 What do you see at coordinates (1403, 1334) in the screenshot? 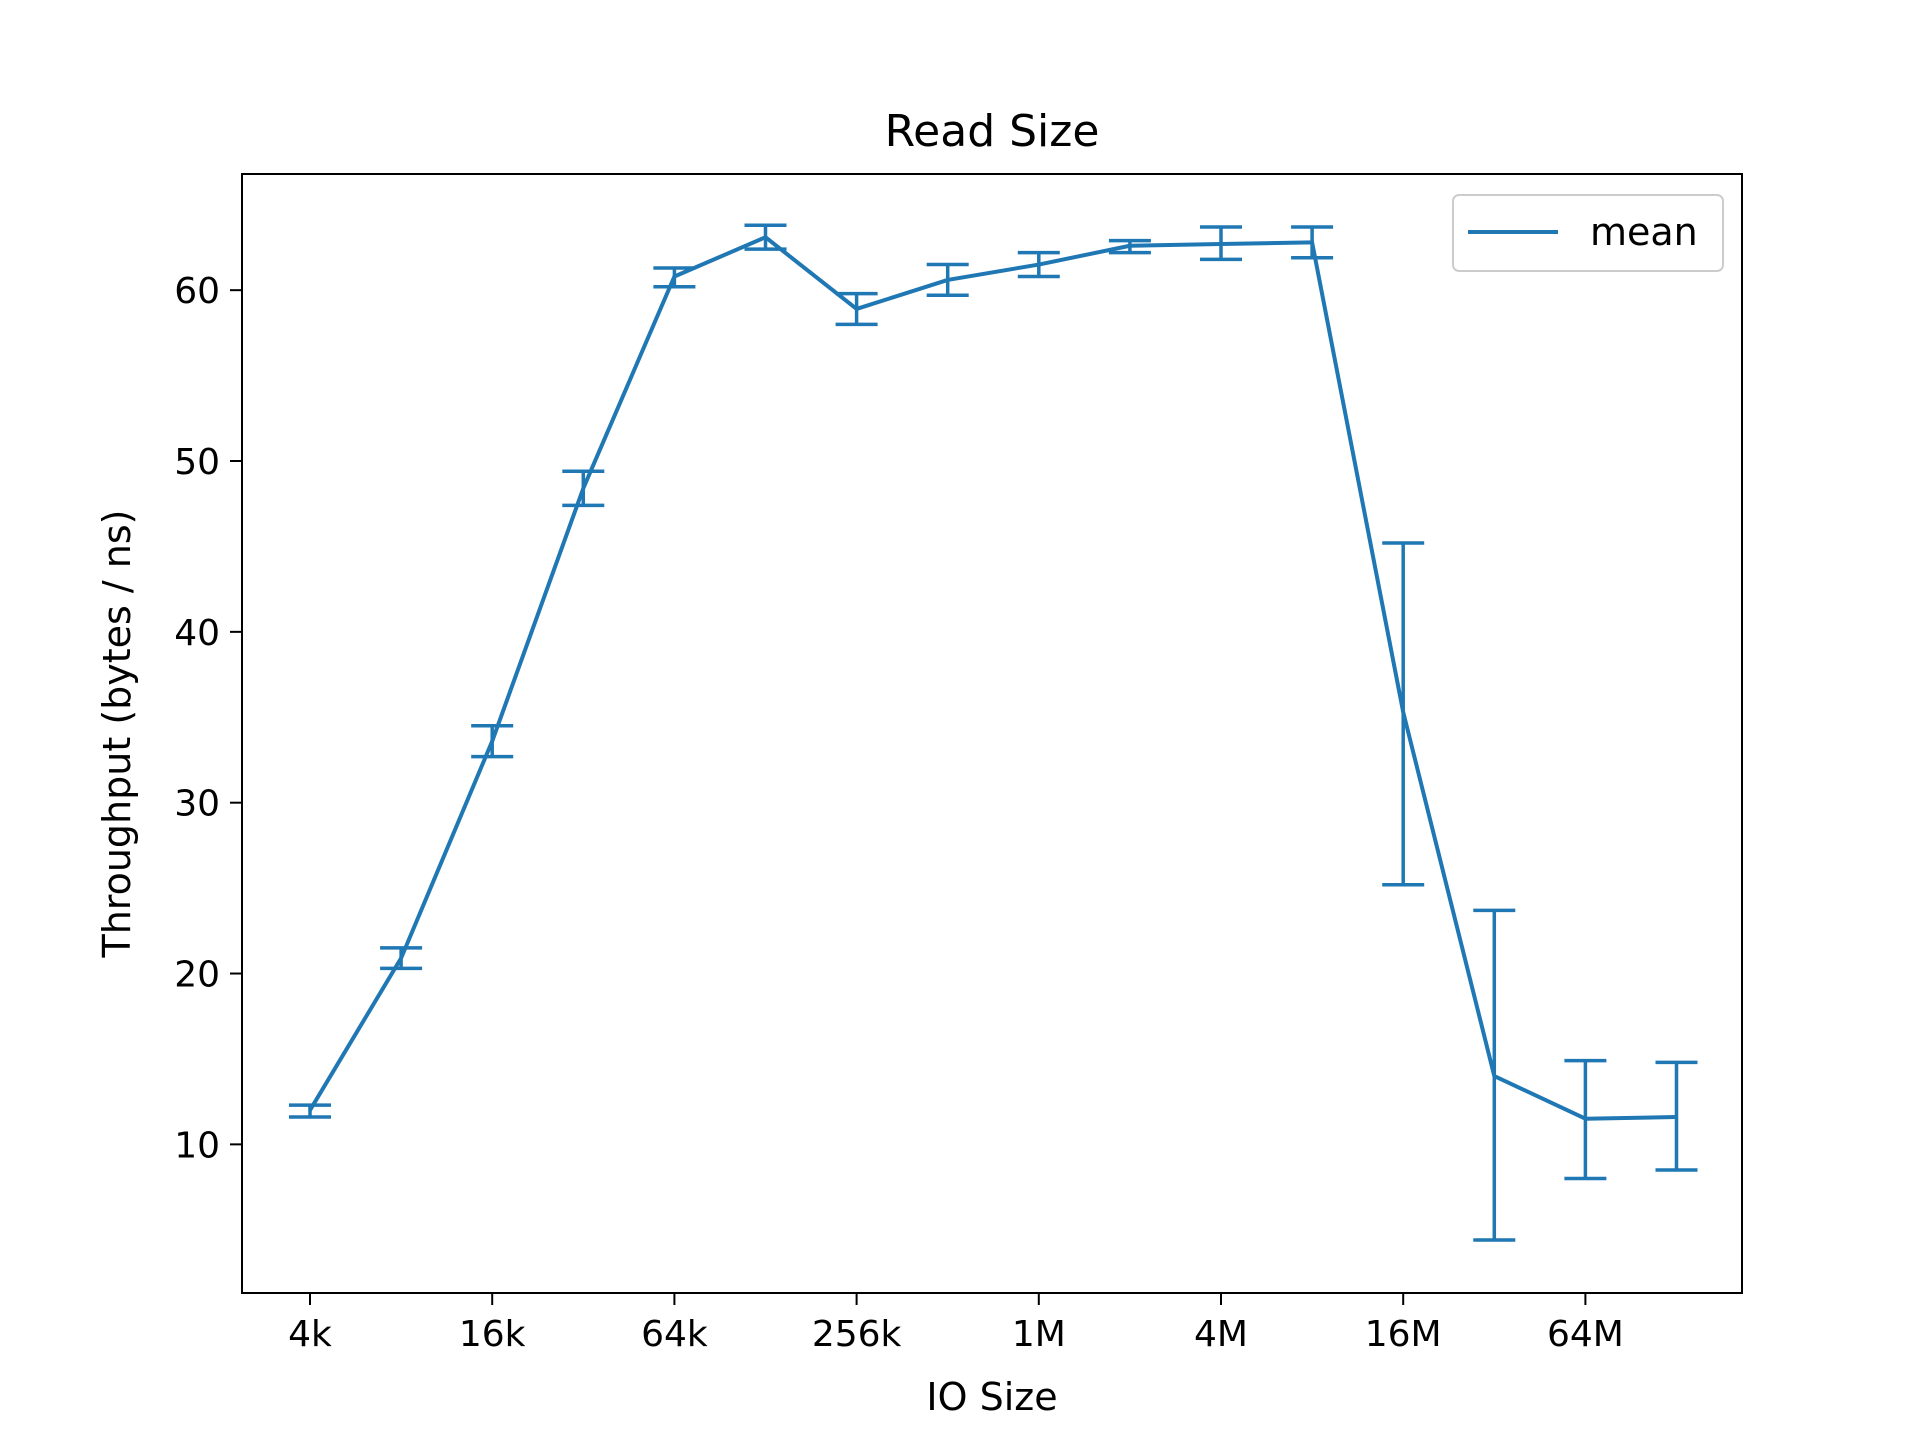
I see `x-tick-label: 16M` at bounding box center [1403, 1334].